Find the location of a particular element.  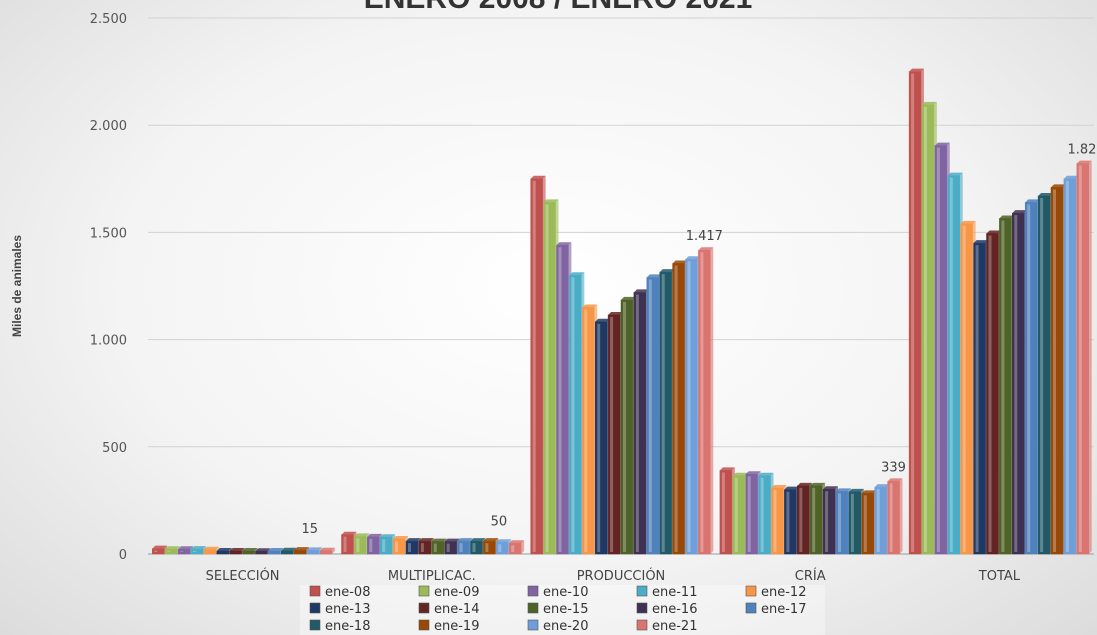

category-label: CRÍA is located at coordinates (810, 576).